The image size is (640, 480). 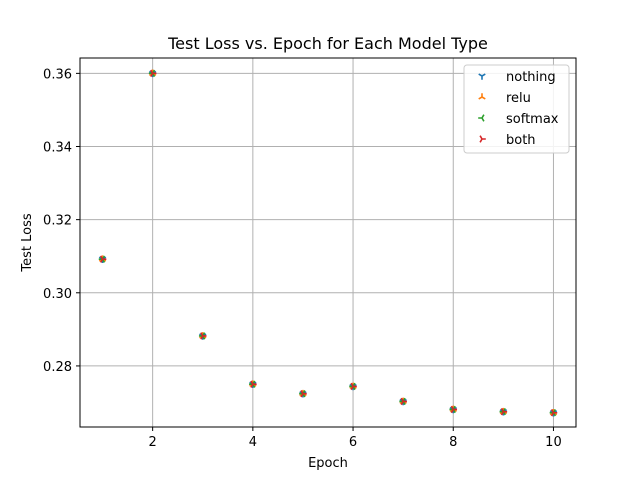 What do you see at coordinates (57, 148) in the screenshot?
I see `y-tick-label: 0.34` at bounding box center [57, 148].